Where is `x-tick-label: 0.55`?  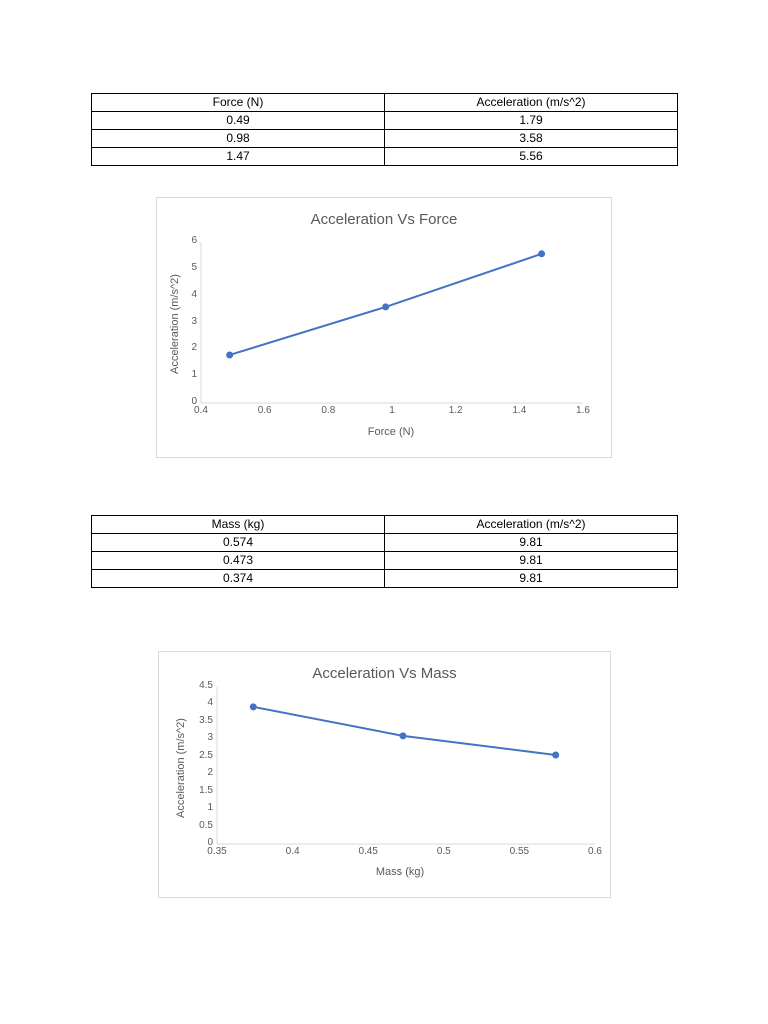 x-tick-label: 0.55 is located at coordinates (519, 851).